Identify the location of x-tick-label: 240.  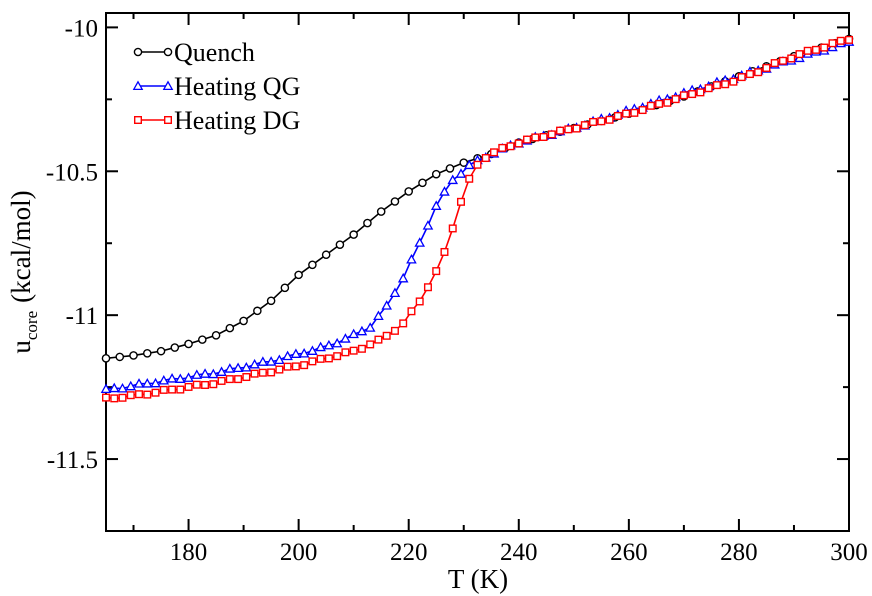
(519, 552).